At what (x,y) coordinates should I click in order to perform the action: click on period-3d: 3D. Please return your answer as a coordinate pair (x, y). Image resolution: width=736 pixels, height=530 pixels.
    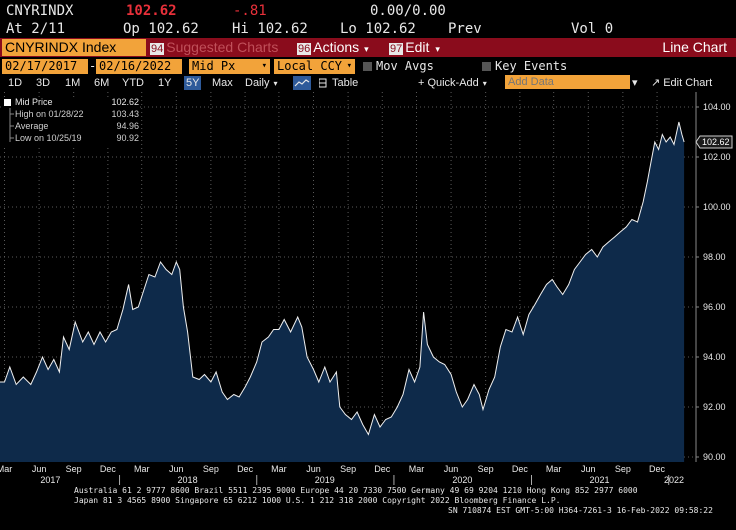
    Looking at the image, I should click on (43, 83).